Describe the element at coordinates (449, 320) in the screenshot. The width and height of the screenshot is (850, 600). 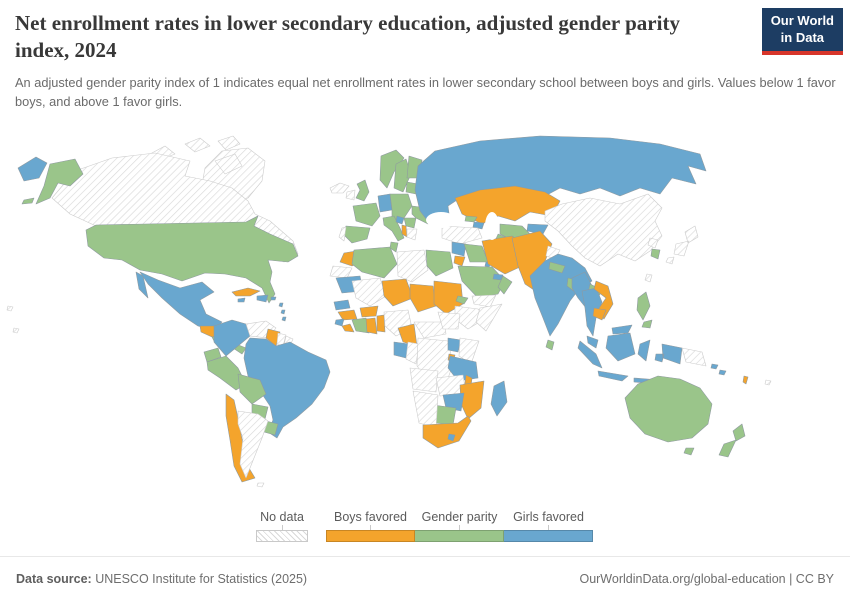
I see `country-south-sudan` at that location.